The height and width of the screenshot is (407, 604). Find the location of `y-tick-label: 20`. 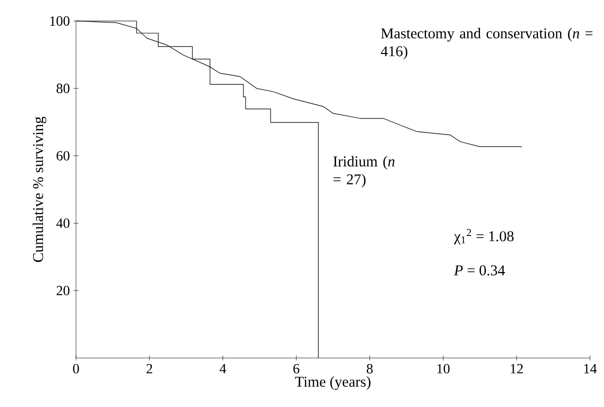

y-tick-label: 20 is located at coordinates (63, 291).